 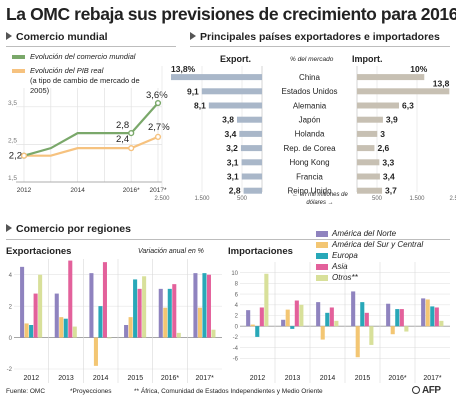 I want to click on import-header: Import., so click(x=367, y=59).